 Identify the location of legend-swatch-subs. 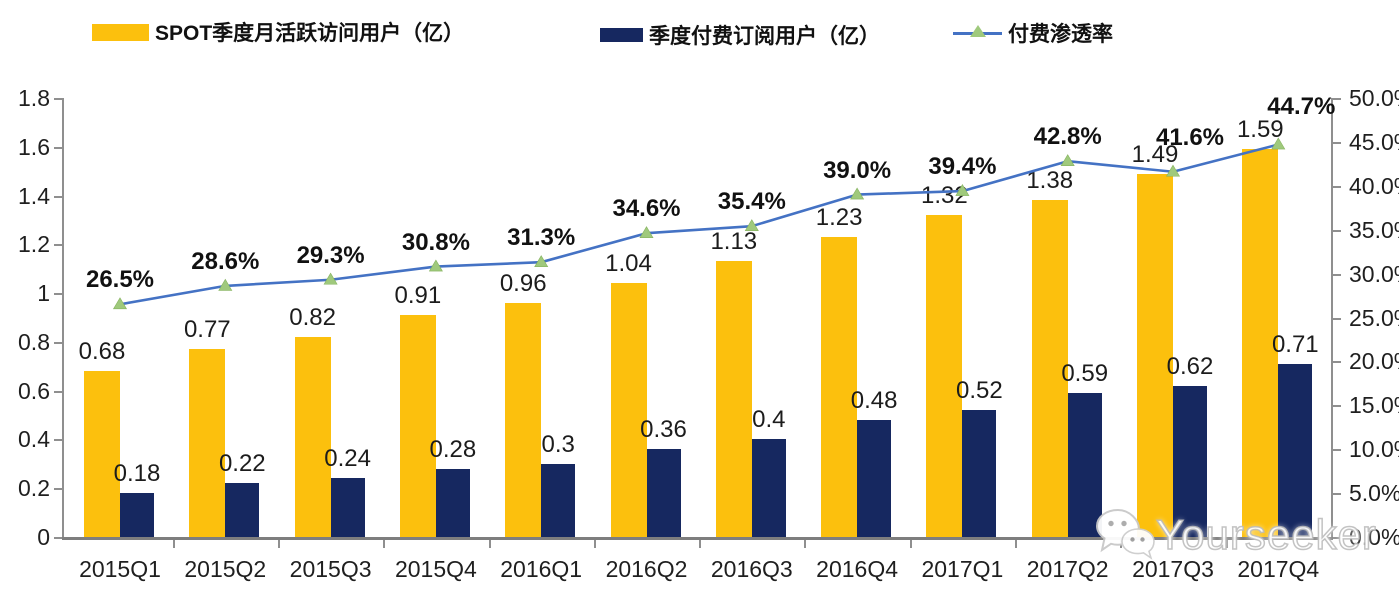
(621, 35).